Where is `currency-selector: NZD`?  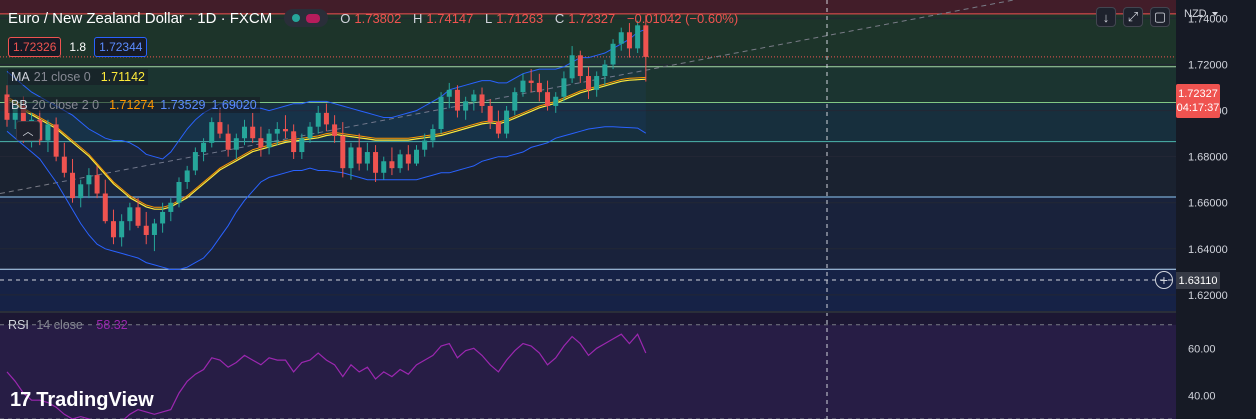 currency-selector: NZD is located at coordinates (1201, 14).